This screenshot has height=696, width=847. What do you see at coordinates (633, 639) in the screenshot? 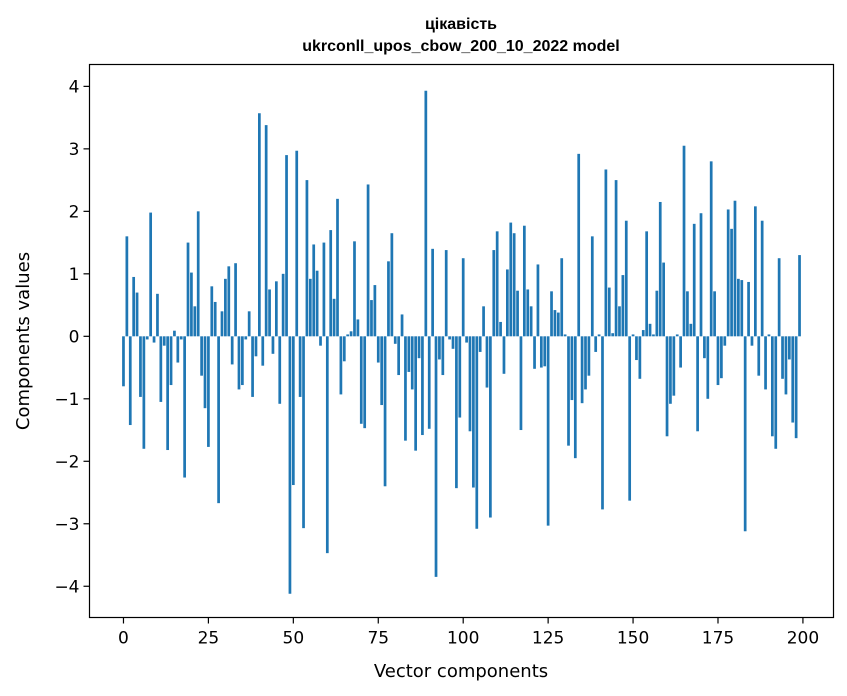
I see `x-tick-label: 150` at bounding box center [633, 639].